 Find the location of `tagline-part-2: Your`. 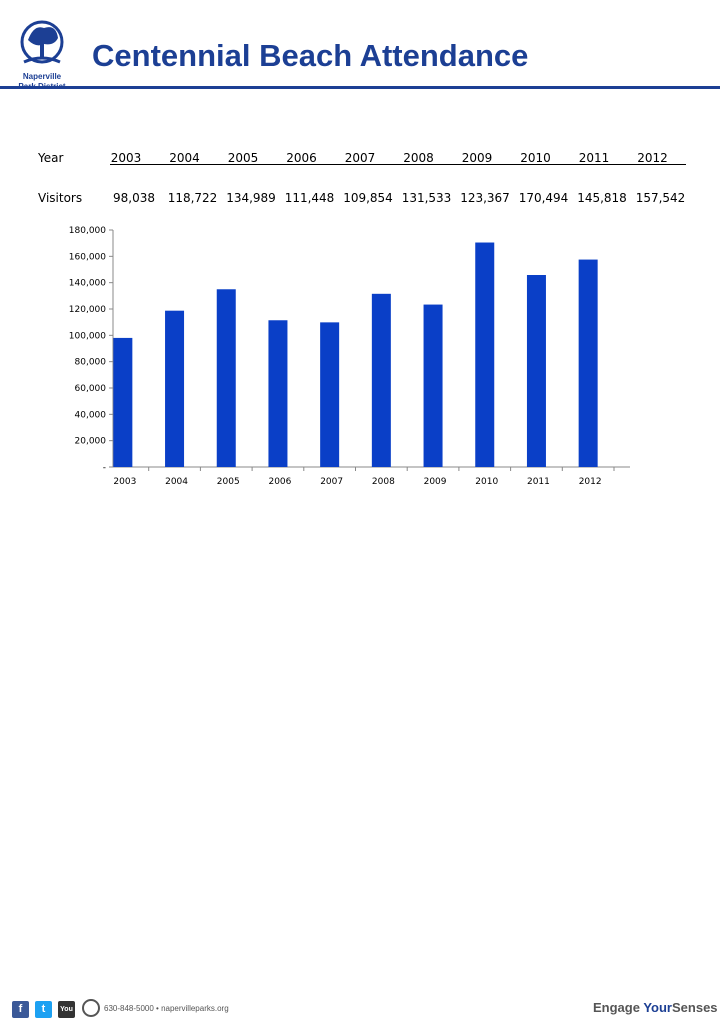

tagline-part-2: Your is located at coordinates (657, 1007).